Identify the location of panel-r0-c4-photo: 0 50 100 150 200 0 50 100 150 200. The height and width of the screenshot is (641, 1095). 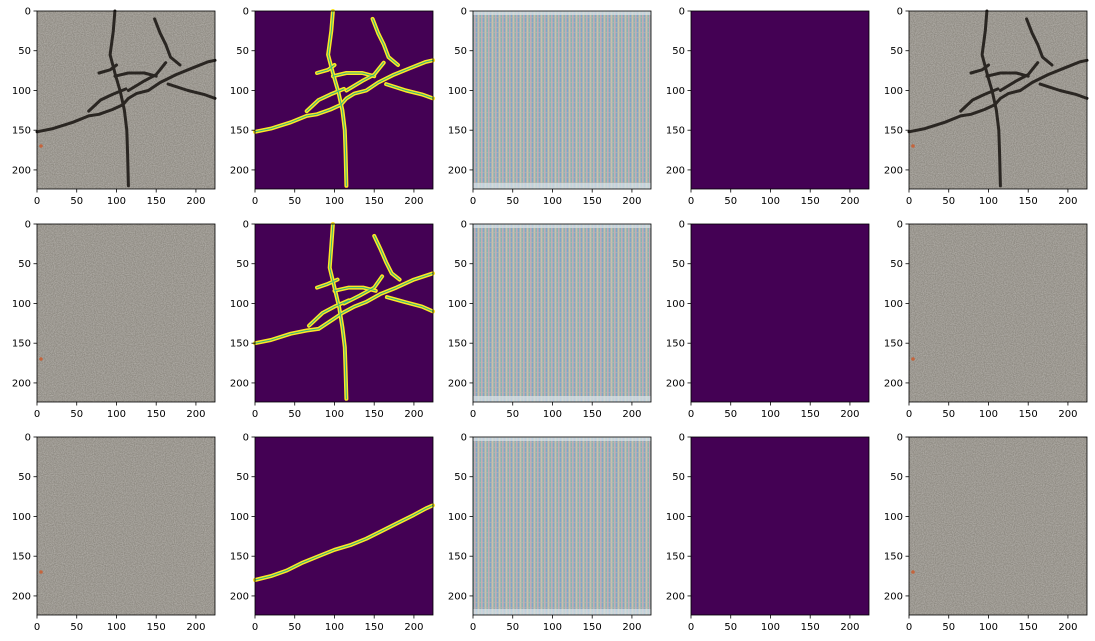
(986, 107).